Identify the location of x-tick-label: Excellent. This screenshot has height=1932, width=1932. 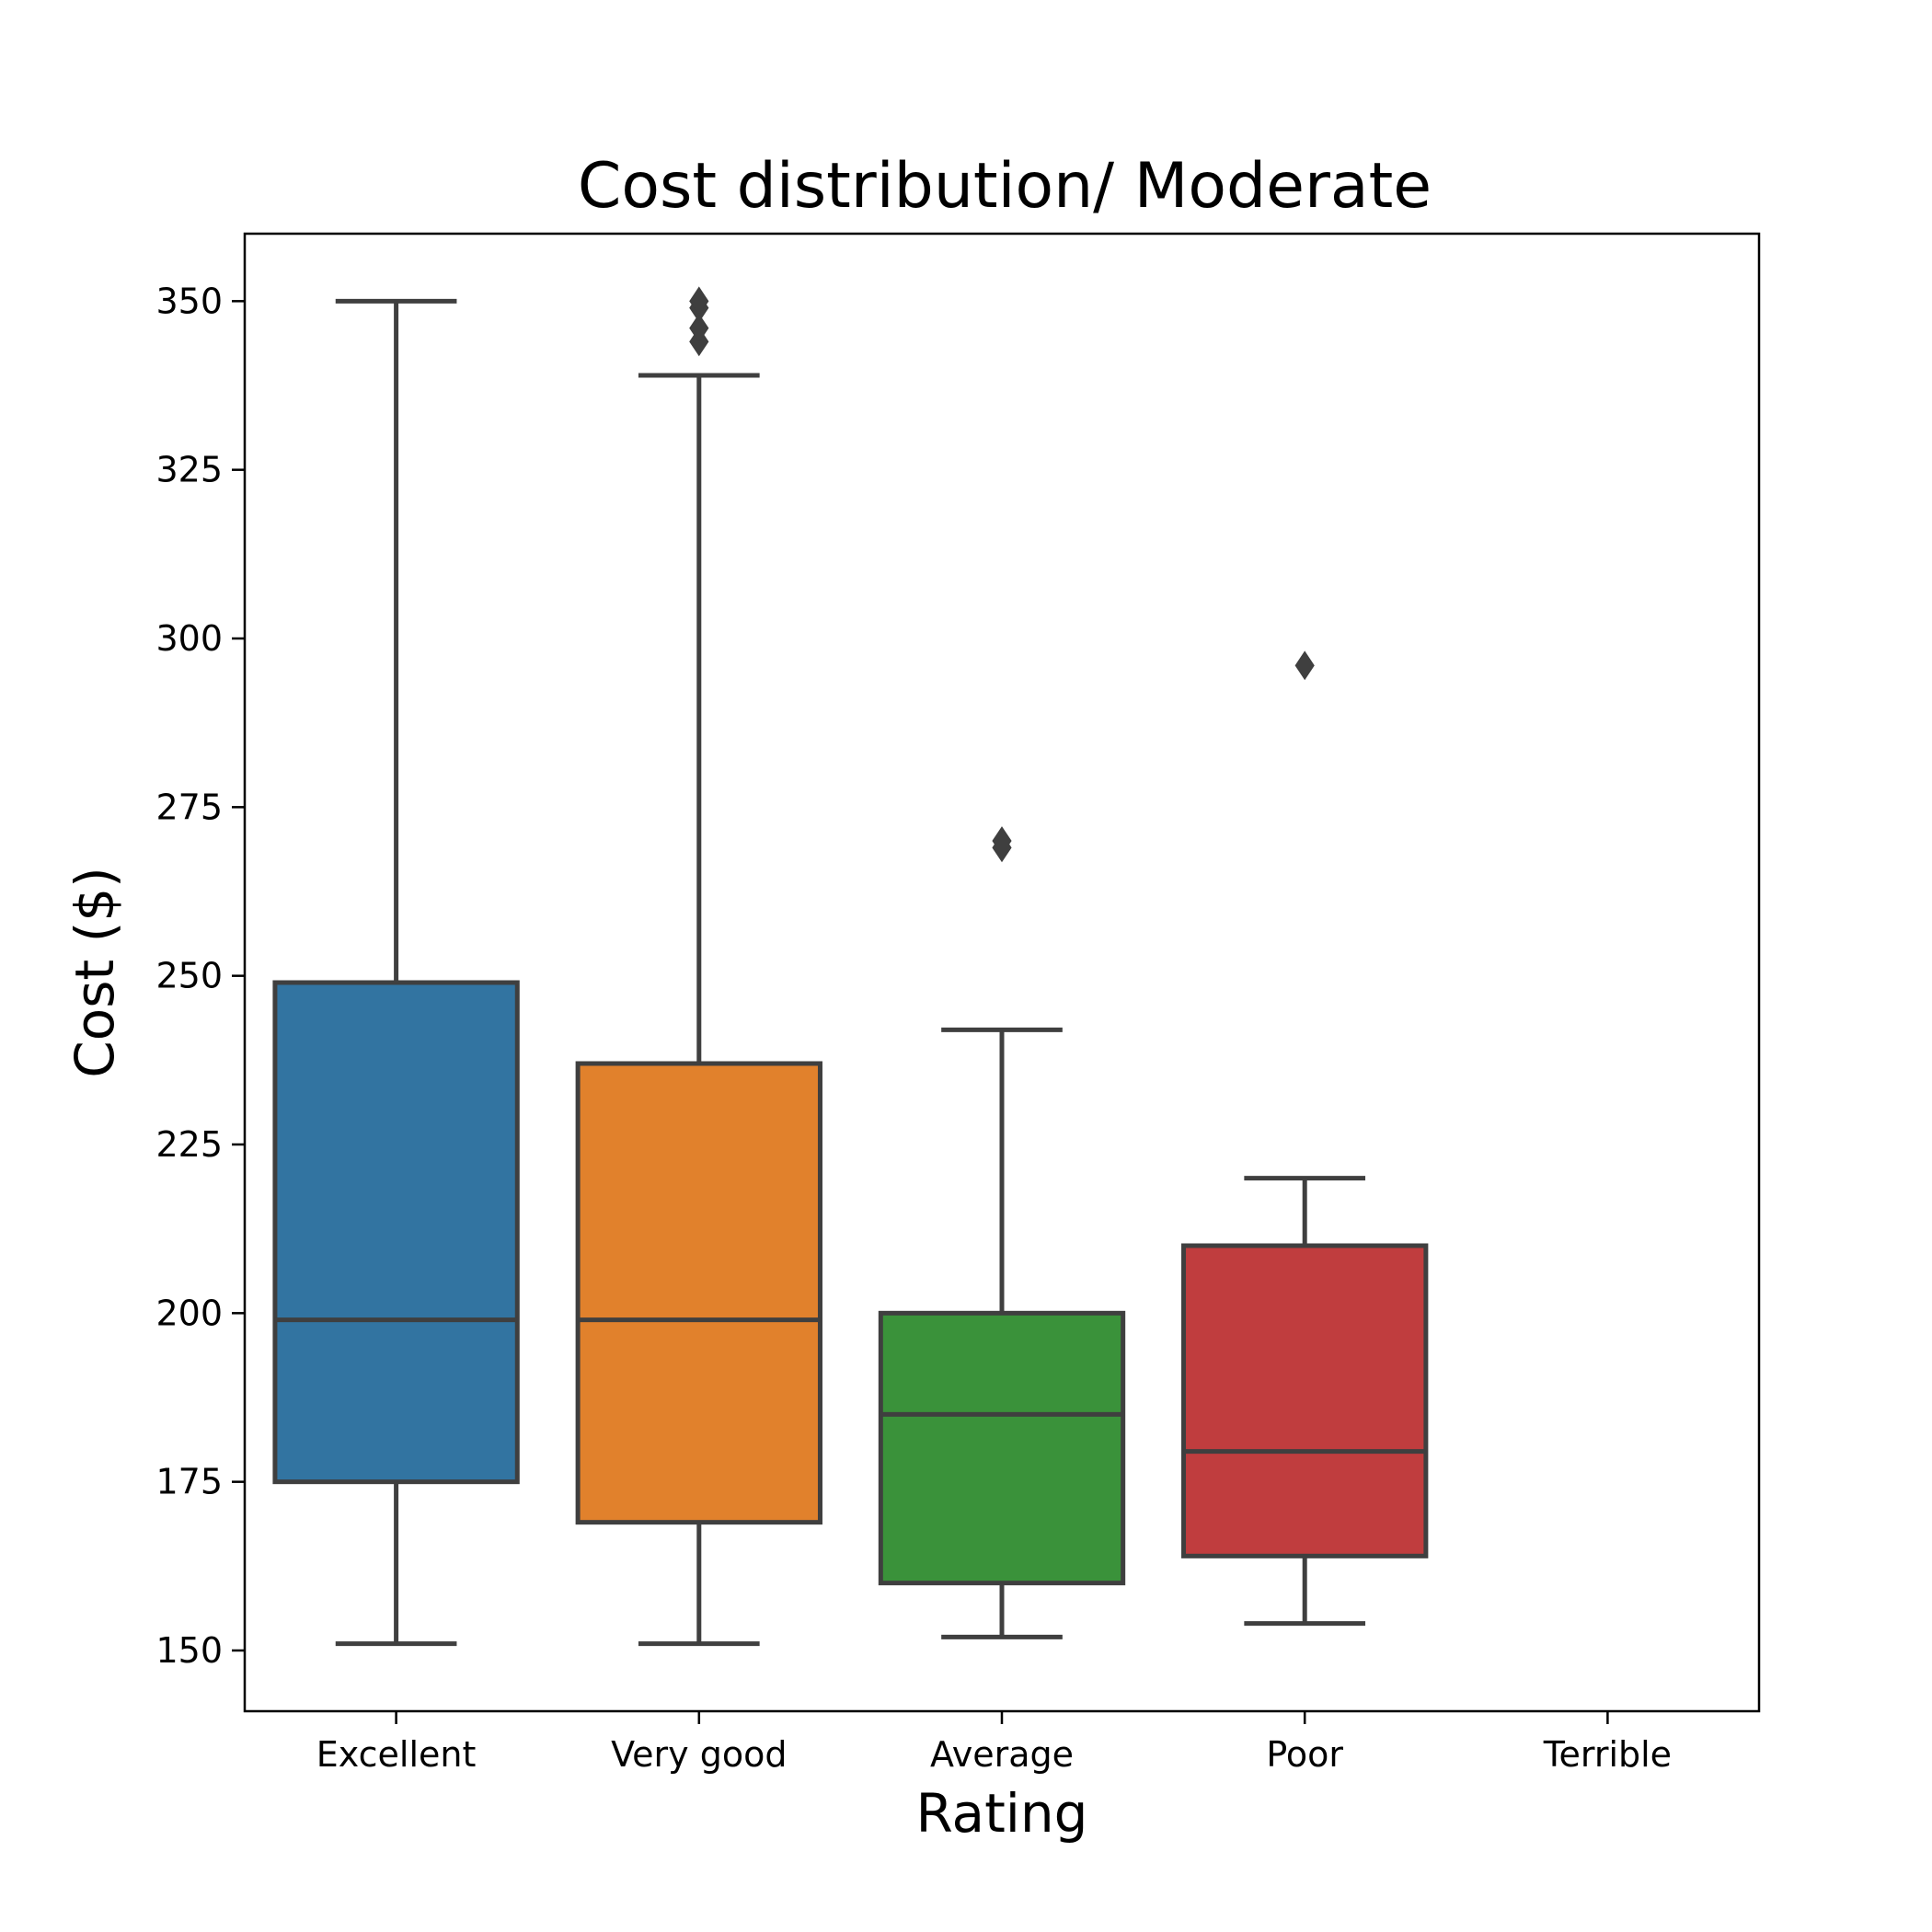
(396, 1754).